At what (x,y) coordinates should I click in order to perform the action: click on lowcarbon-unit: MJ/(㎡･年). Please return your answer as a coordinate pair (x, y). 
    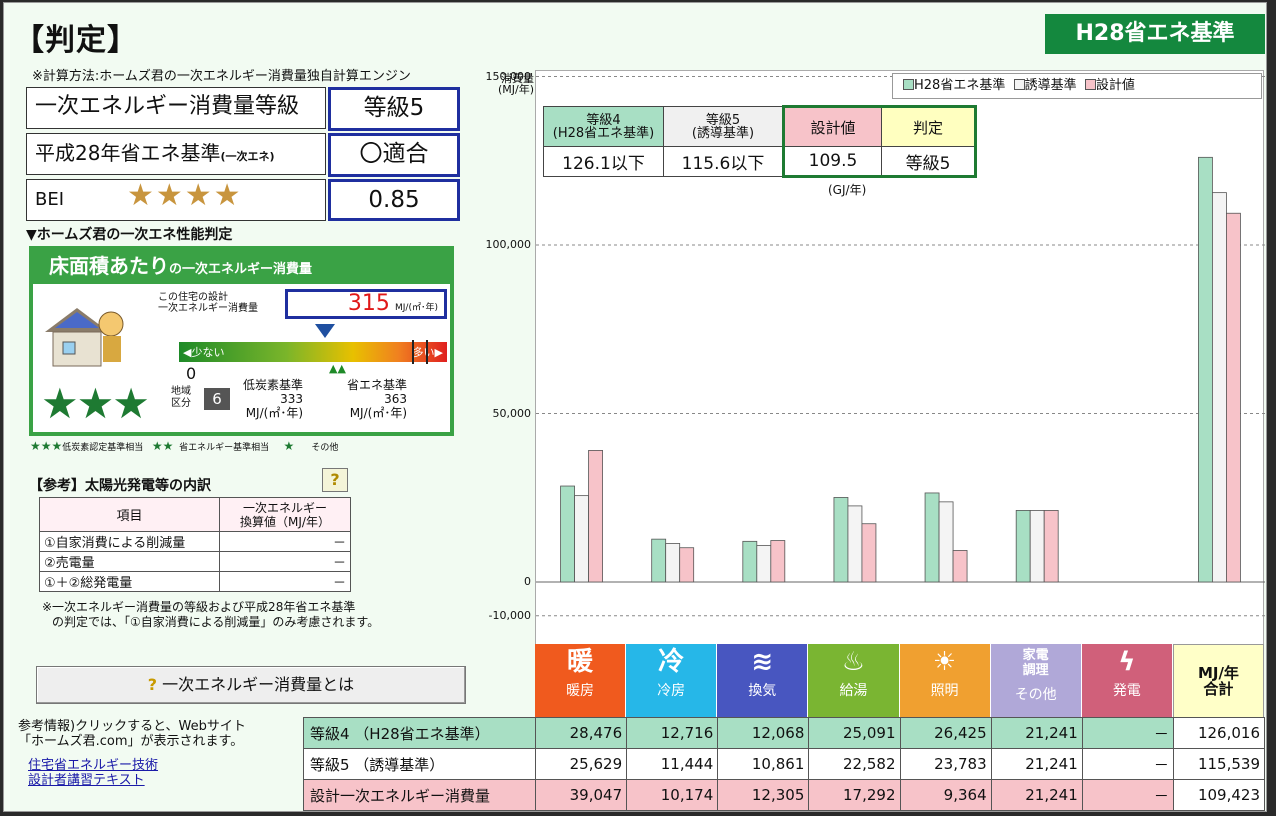
    Looking at the image, I should click on (274, 413).